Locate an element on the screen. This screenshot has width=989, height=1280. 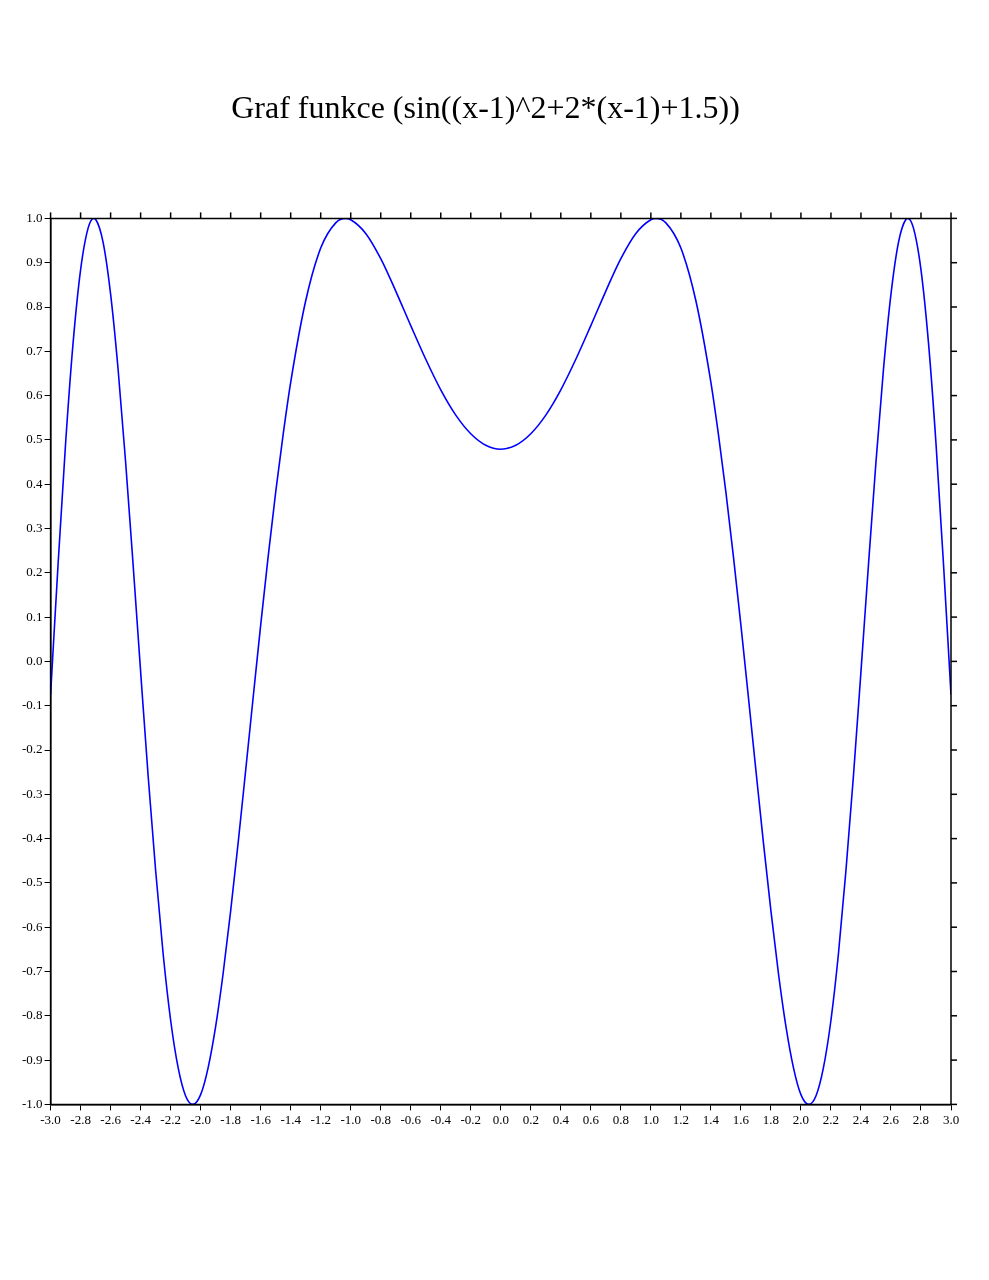
x-tick-label: 0.0 is located at coordinates (500, 1119).